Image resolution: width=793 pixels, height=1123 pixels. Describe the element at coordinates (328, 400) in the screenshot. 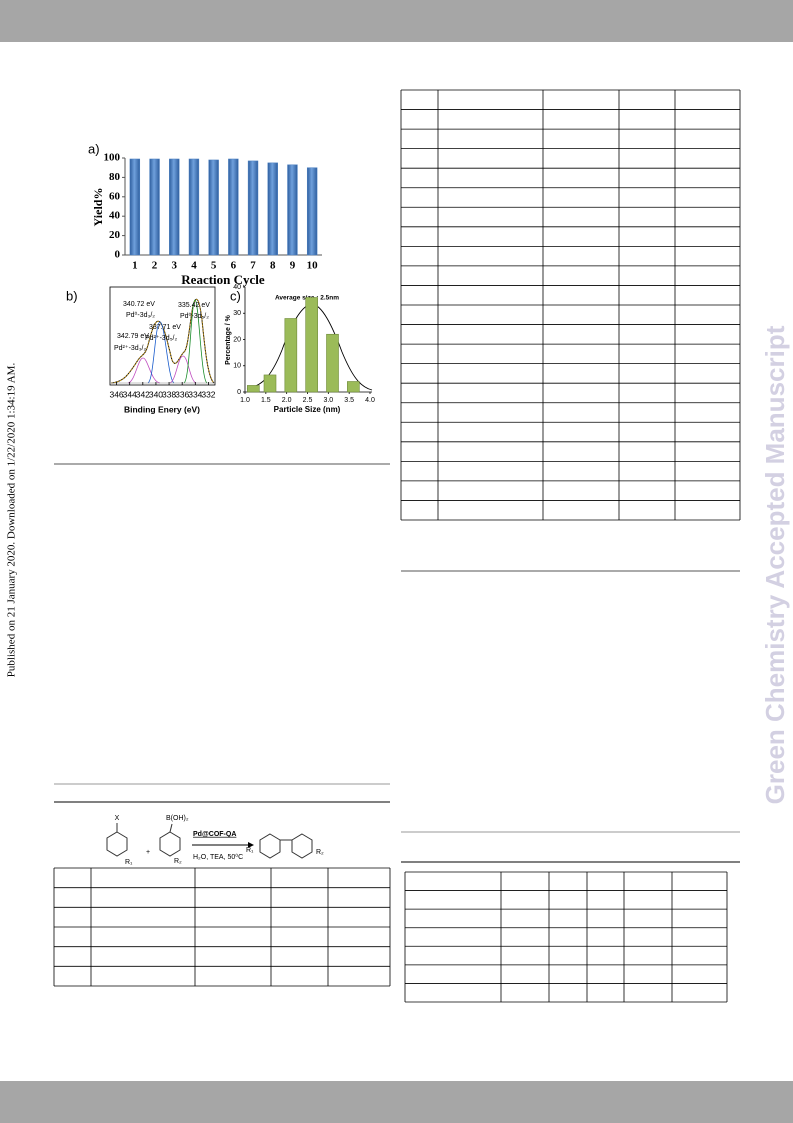

I see `x-tick-label: 3.0` at that location.